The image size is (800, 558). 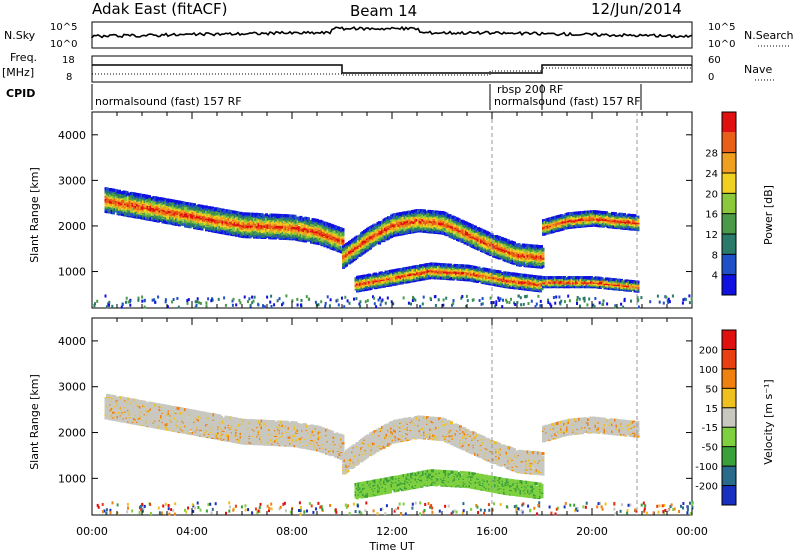 I want to click on nsky-tick-low: 10^0, so click(x=63, y=44).